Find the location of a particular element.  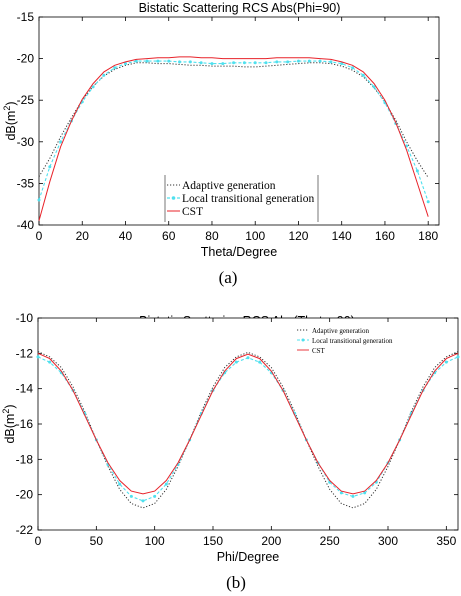

chart-b-y-tick-label: -20 is located at coordinates (25, 495).